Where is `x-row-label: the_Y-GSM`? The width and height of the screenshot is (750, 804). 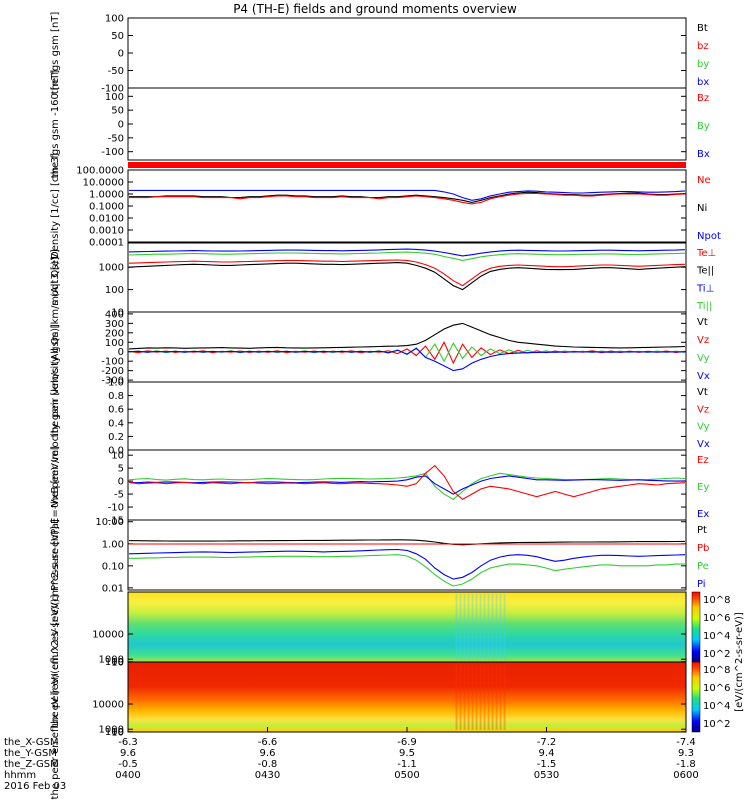
x-row-label: the_Y-GSM is located at coordinates (30, 753).